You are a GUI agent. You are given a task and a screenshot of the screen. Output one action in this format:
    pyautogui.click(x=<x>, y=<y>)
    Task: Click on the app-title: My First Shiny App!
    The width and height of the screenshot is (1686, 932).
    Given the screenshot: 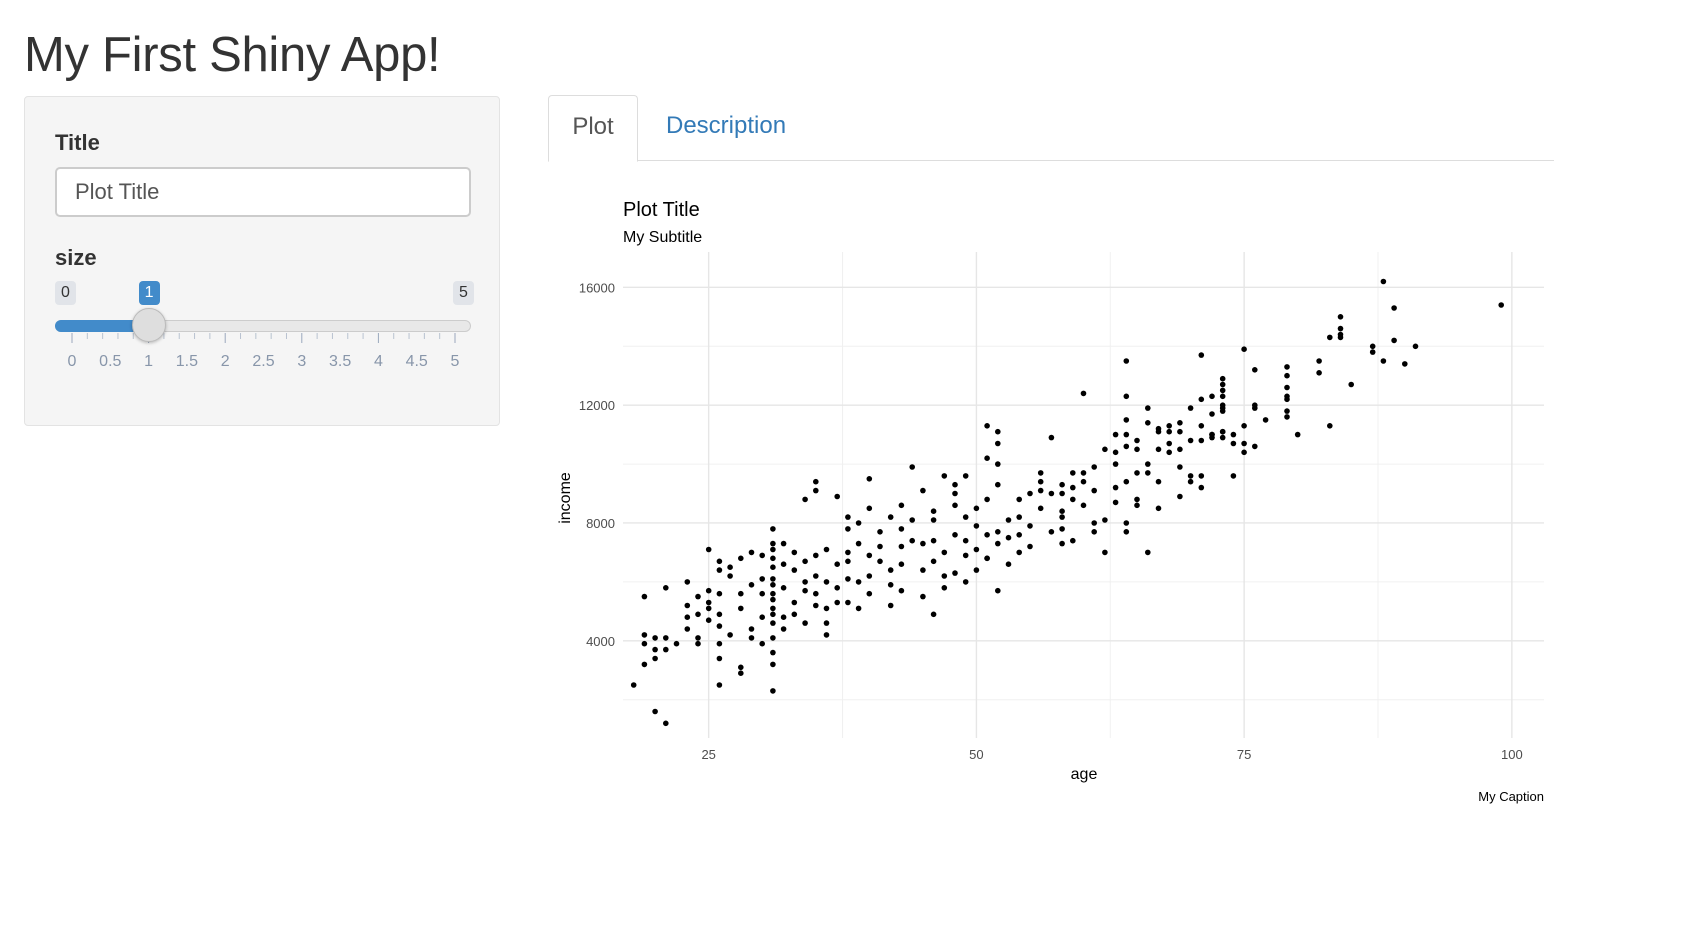 What is the action you would take?
    pyautogui.click(x=232, y=55)
    